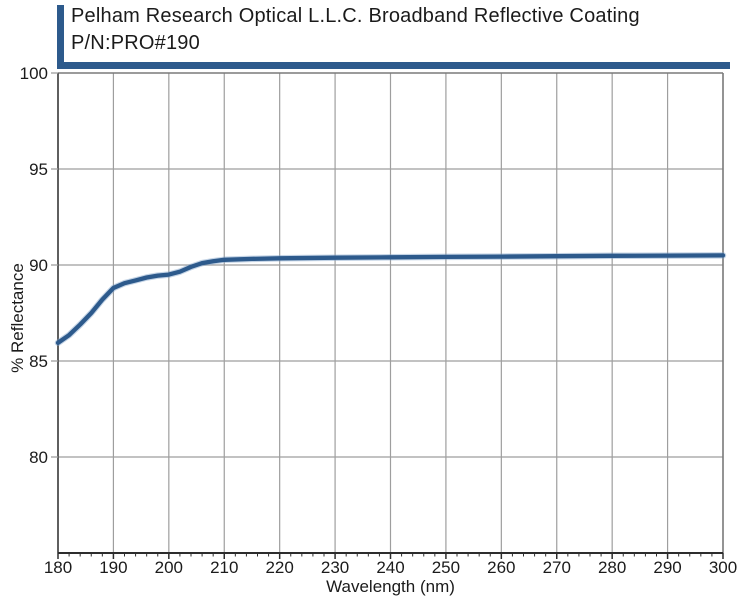  I want to click on x-tick-label: 300, so click(723, 567).